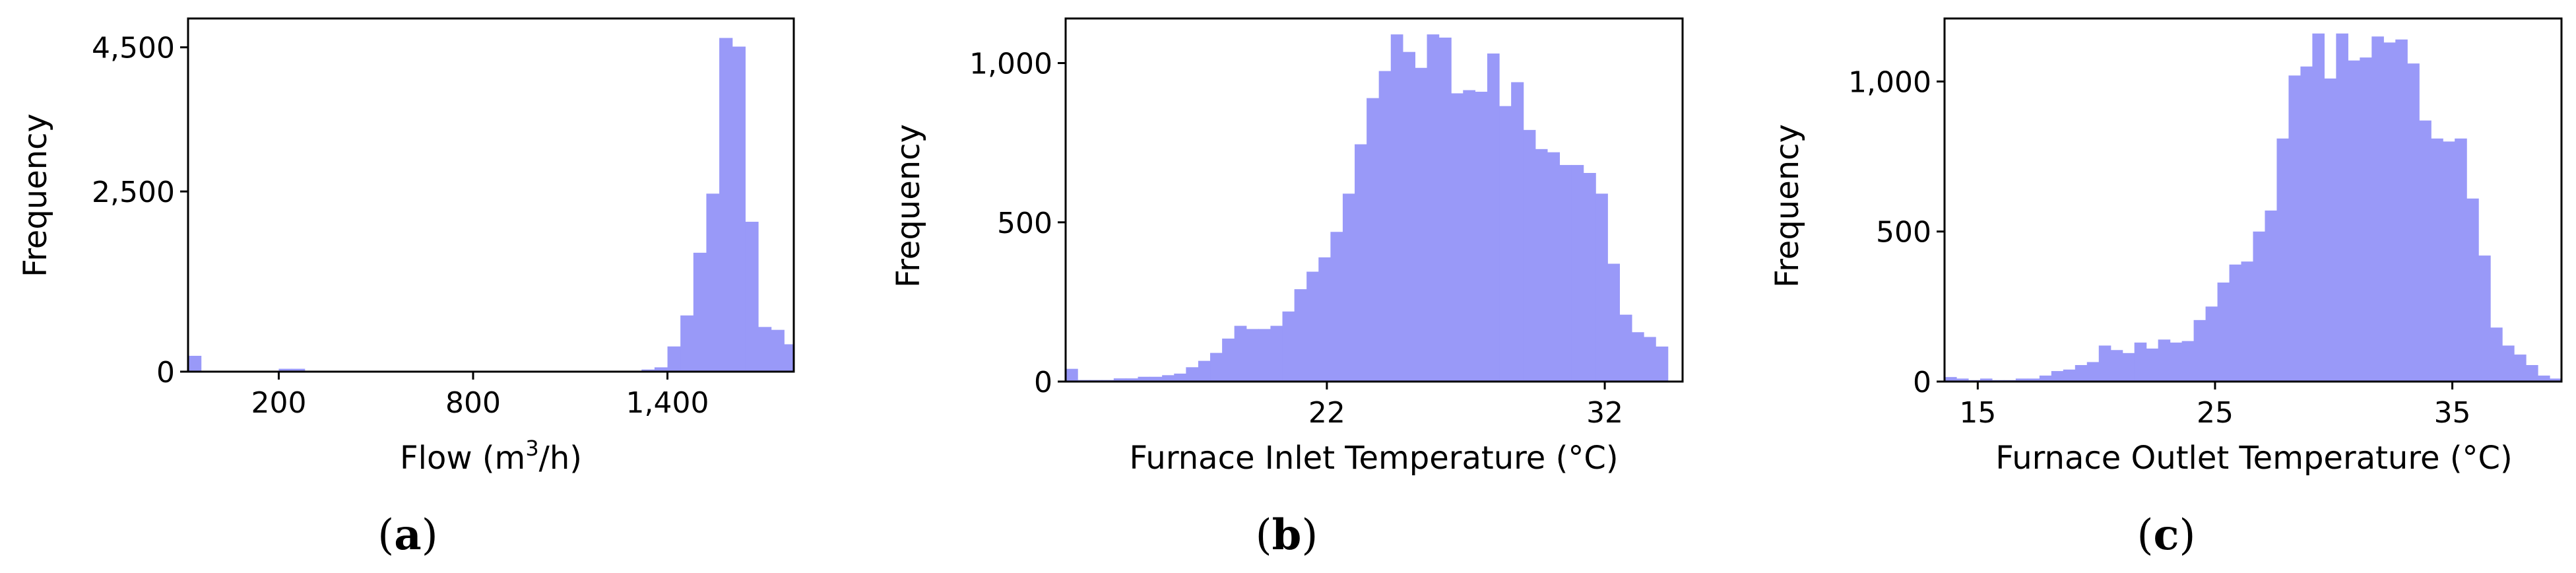  I want to click on panel-label-a: (a), so click(407, 535).